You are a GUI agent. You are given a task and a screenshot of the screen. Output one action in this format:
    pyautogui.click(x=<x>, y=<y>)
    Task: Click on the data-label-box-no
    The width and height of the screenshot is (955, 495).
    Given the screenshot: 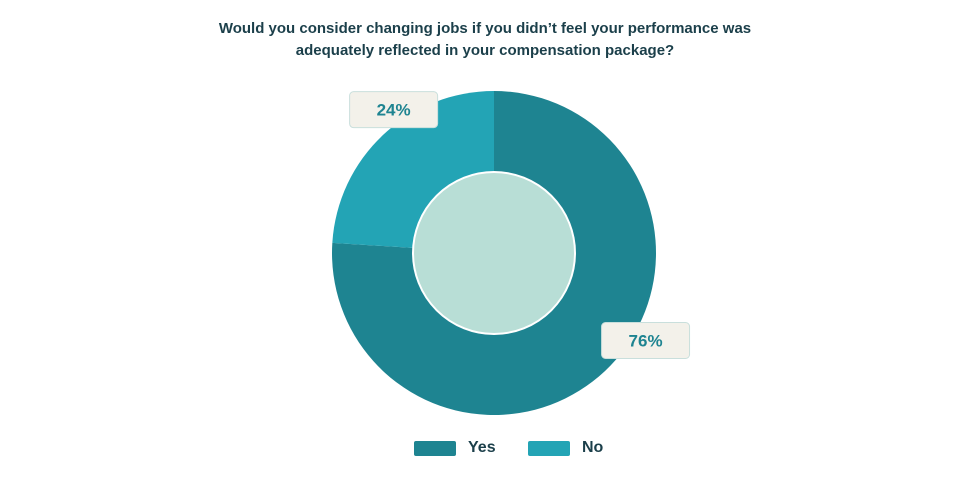 What is the action you would take?
    pyautogui.click(x=394, y=110)
    